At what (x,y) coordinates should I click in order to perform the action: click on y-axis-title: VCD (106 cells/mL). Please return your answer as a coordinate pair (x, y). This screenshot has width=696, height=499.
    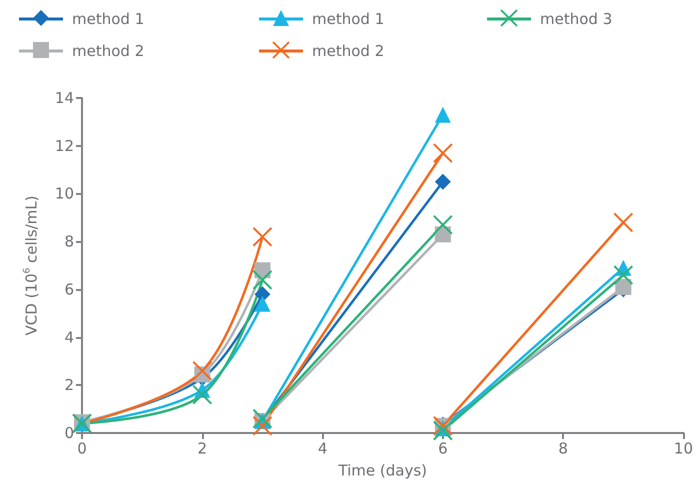
    Looking at the image, I should click on (31, 266).